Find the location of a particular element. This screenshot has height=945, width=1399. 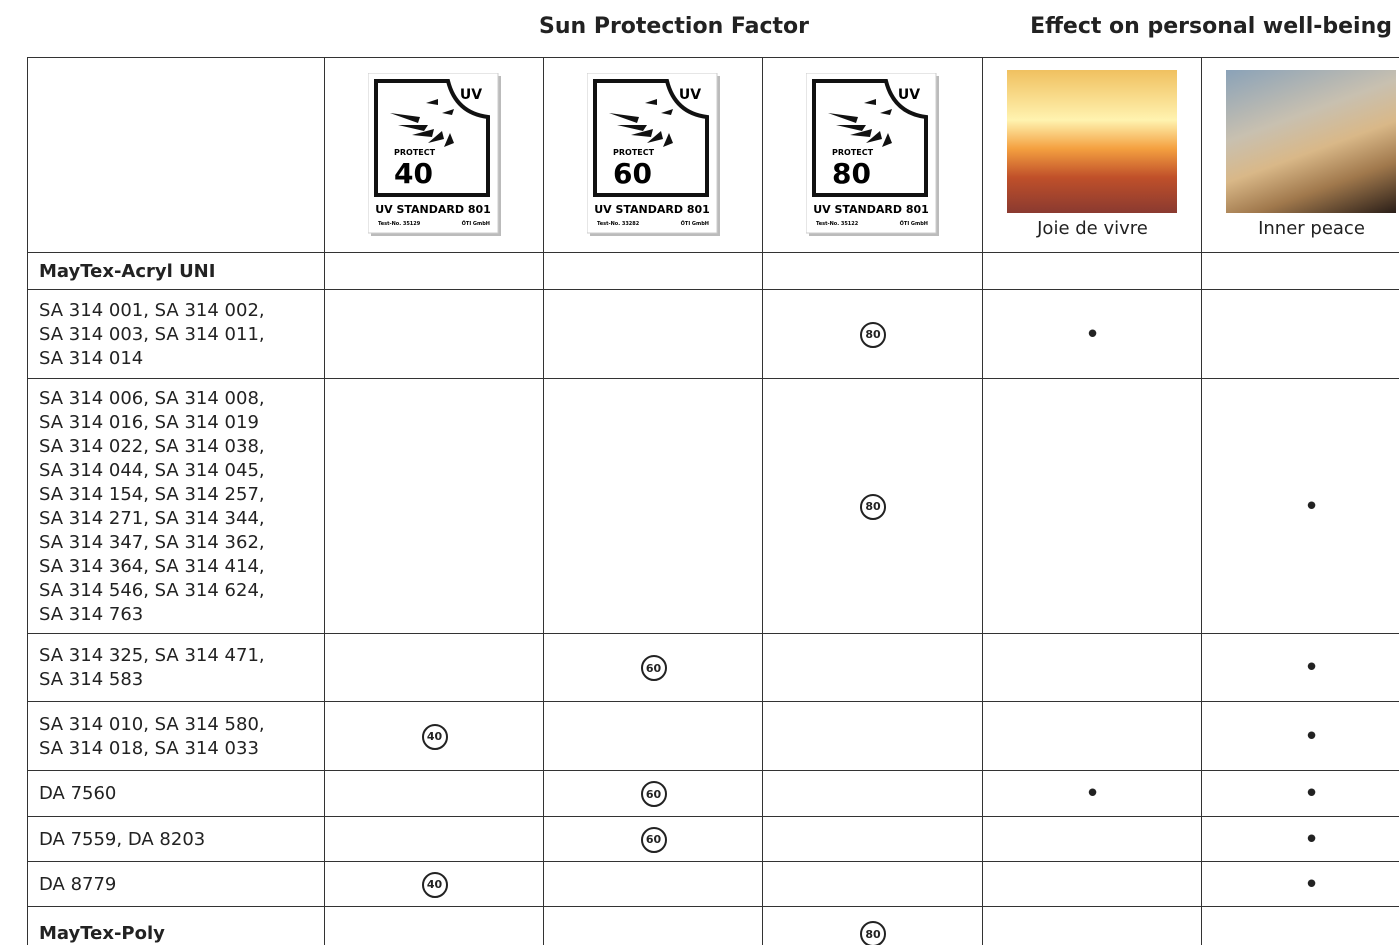

article-numbers: SA 314 347, SA 314 362, is located at coordinates (152, 542).